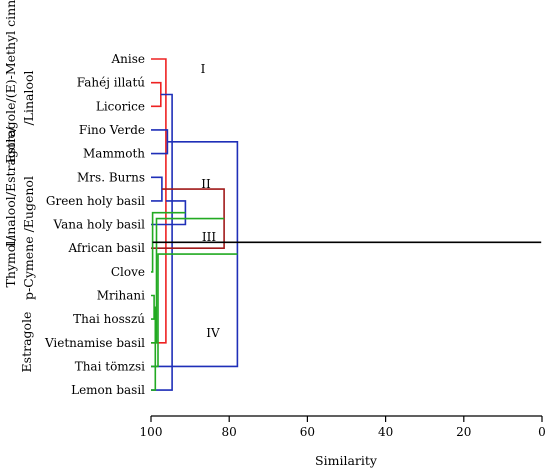 The width and height of the screenshot is (550, 472). Describe the element at coordinates (210, 201) in the screenshot. I see `cluster-roman-labels: I II III IV` at that location.